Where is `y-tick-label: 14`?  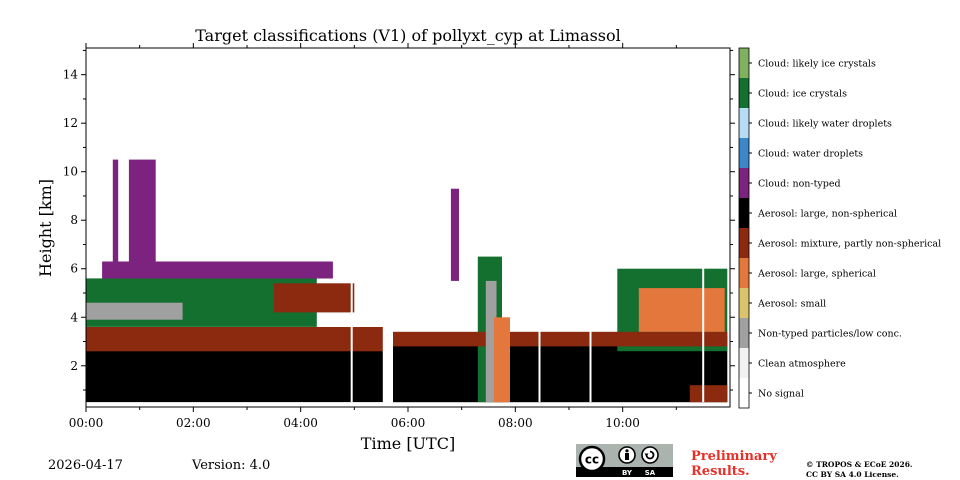
y-tick-label: 14 is located at coordinates (71, 75).